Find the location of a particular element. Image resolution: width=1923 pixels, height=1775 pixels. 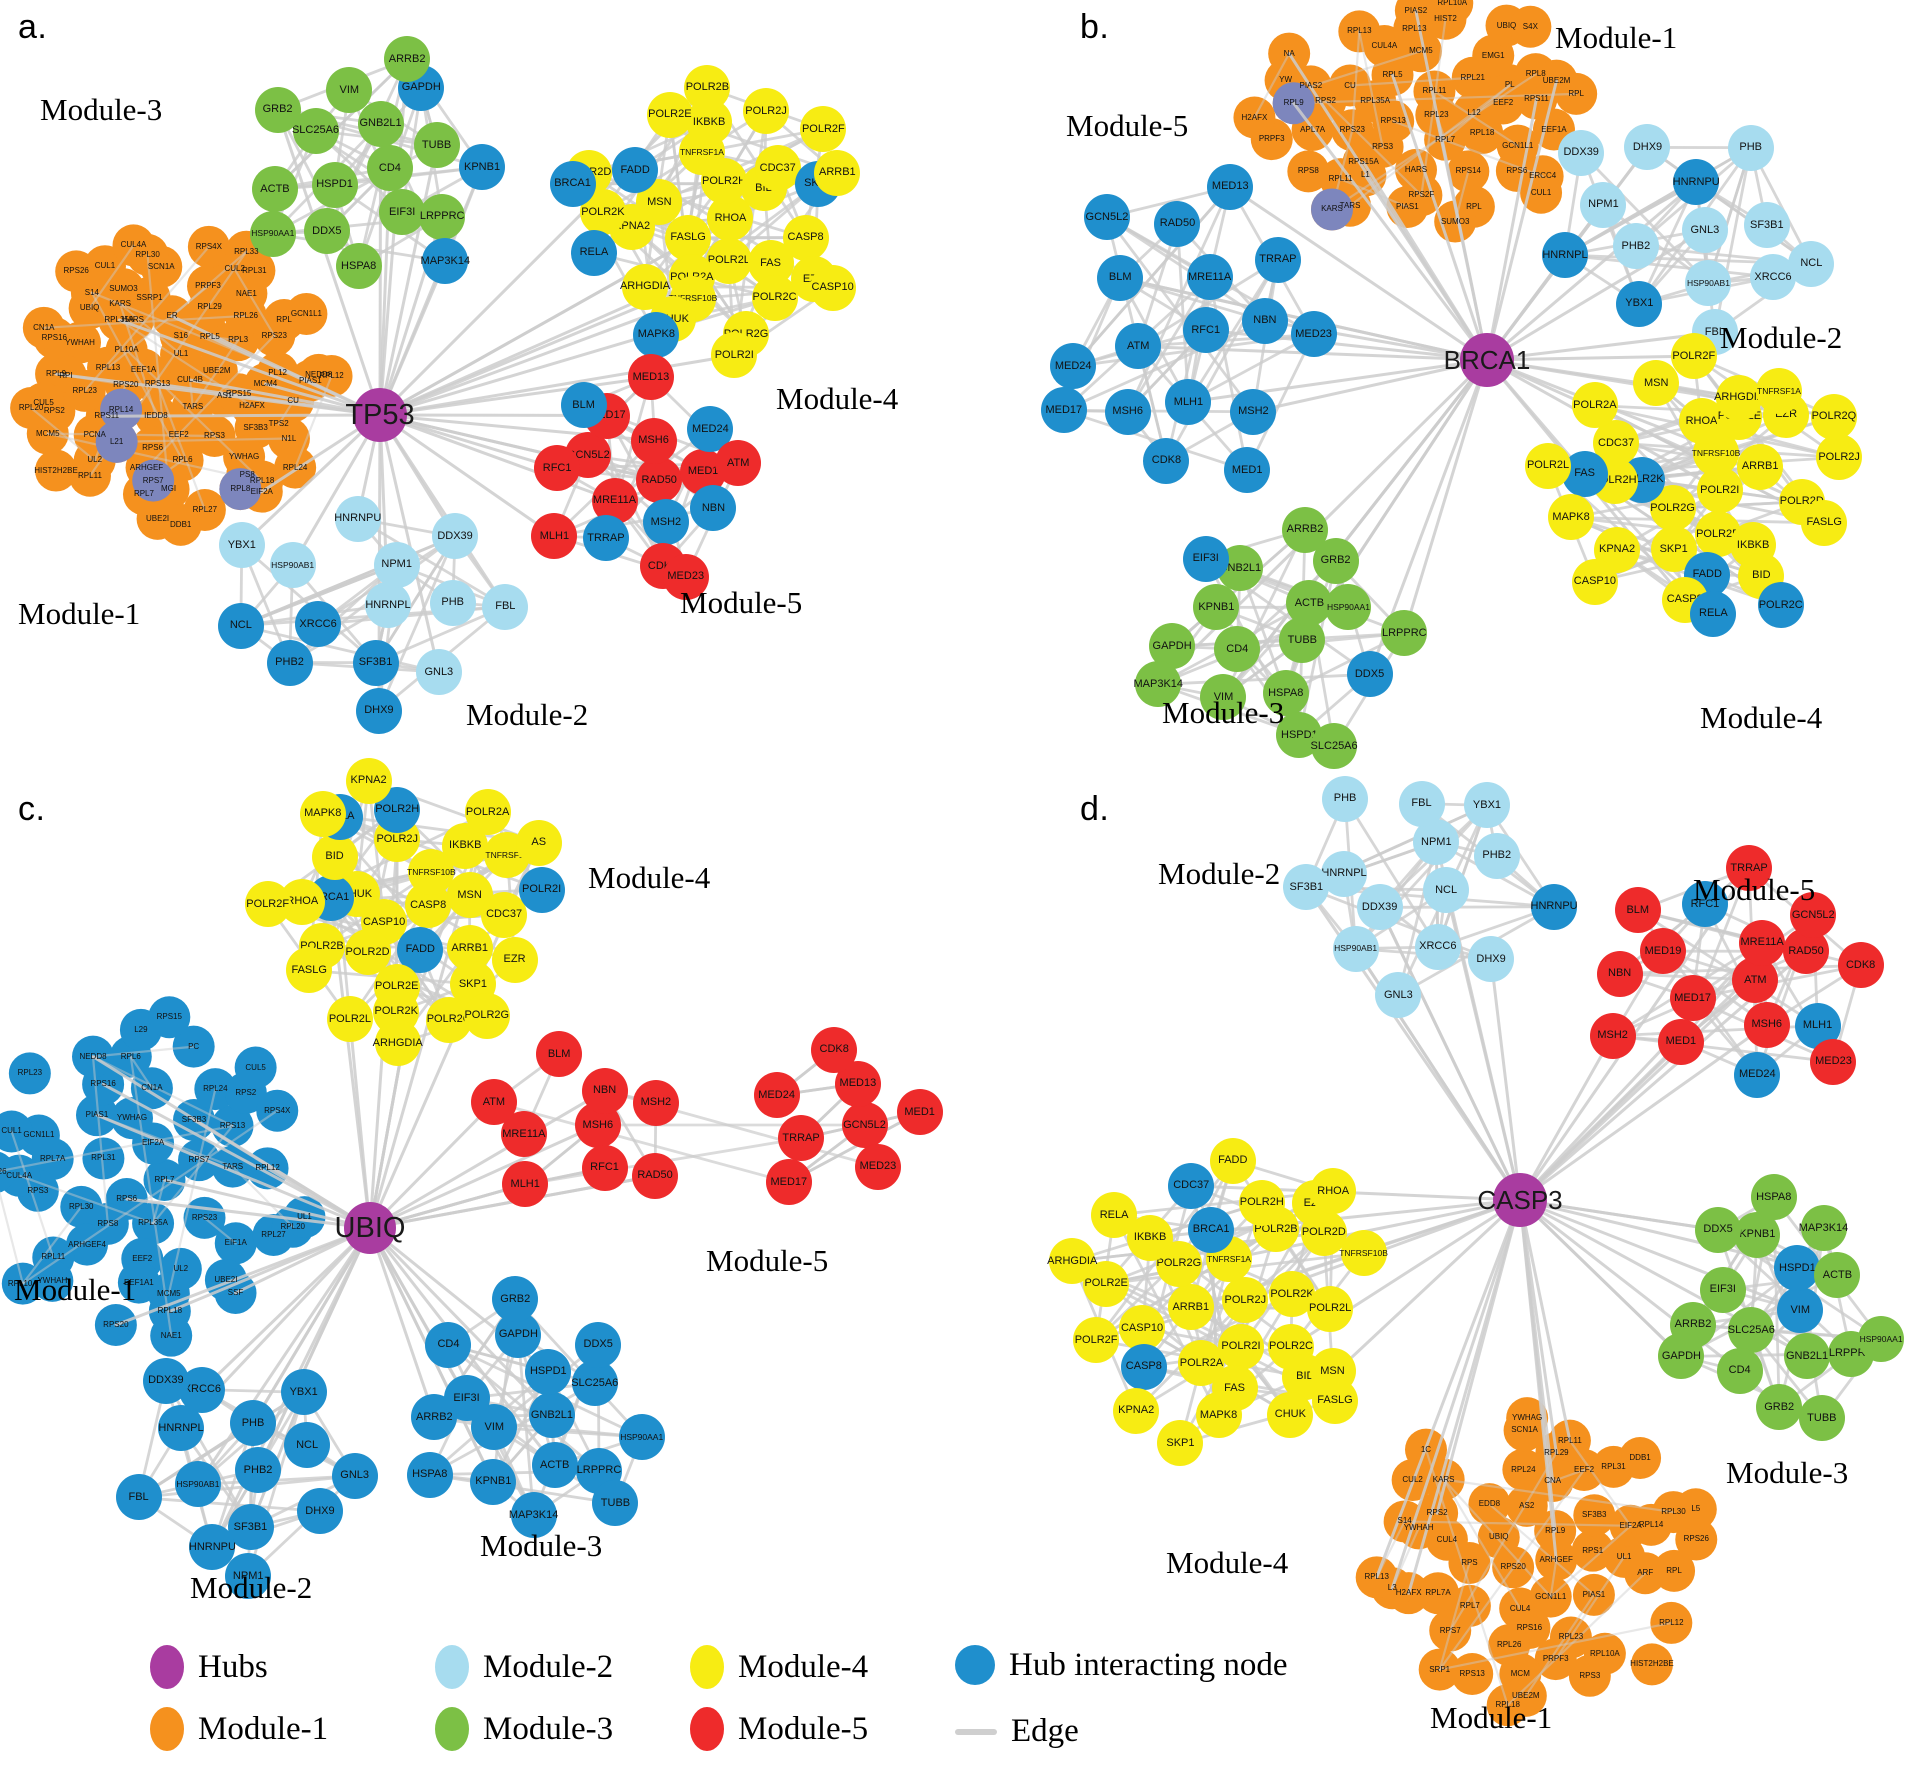

b-module4-node-node: POLR2J is located at coordinates (1839, 457).